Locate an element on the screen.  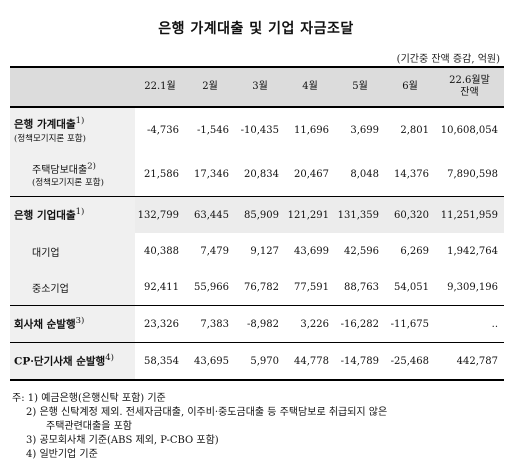
unit-note: (기간중 잔액 증감, 억원) is located at coordinates (448, 59).